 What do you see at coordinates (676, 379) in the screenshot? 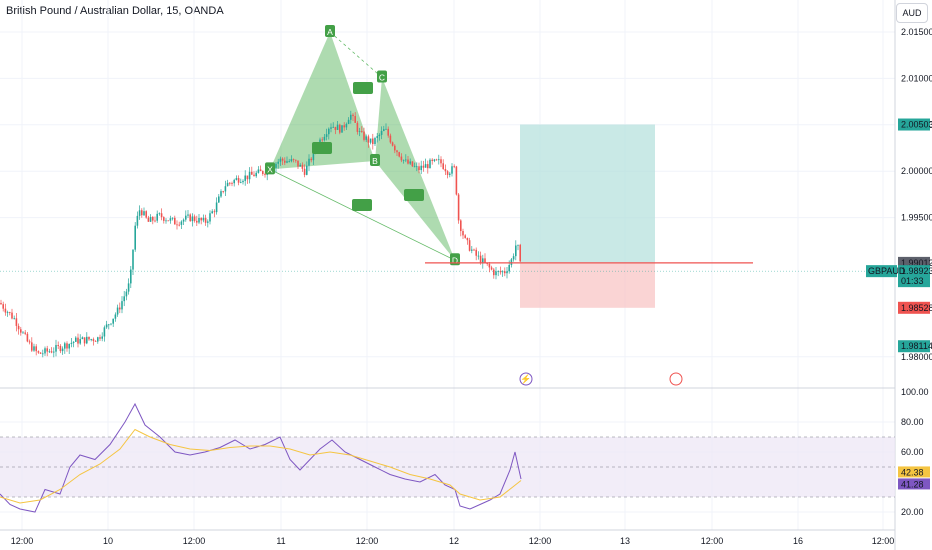
I see `flag-icon` at bounding box center [676, 379].